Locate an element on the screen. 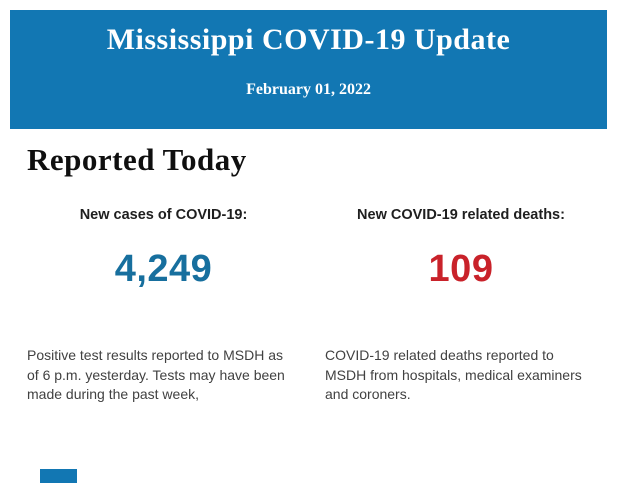  new-cases-value: 4,249 is located at coordinates (163, 269).